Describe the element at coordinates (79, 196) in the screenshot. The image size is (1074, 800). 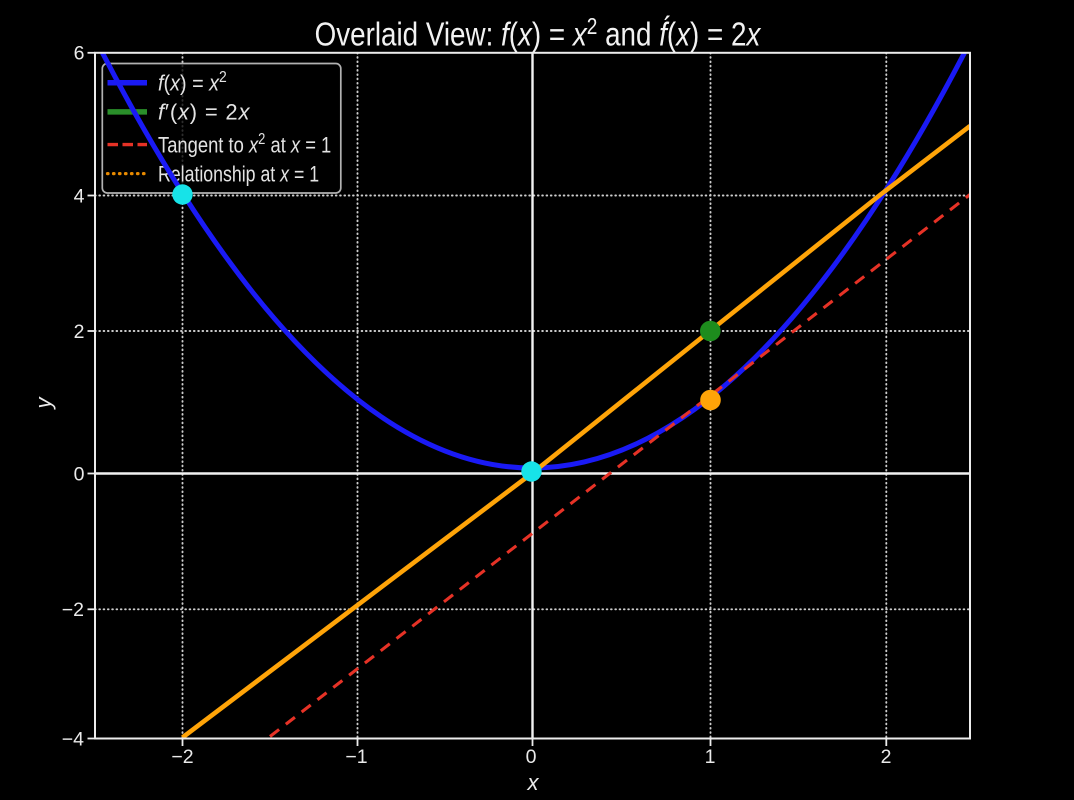
I see `svg-text: 4` at that location.